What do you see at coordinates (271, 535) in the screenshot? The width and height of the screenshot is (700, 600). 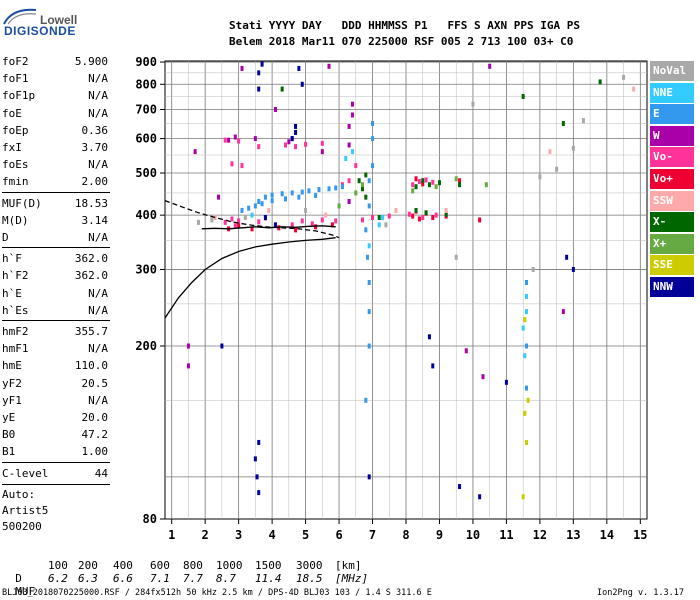 I see `x-tick-label: 4` at bounding box center [271, 535].